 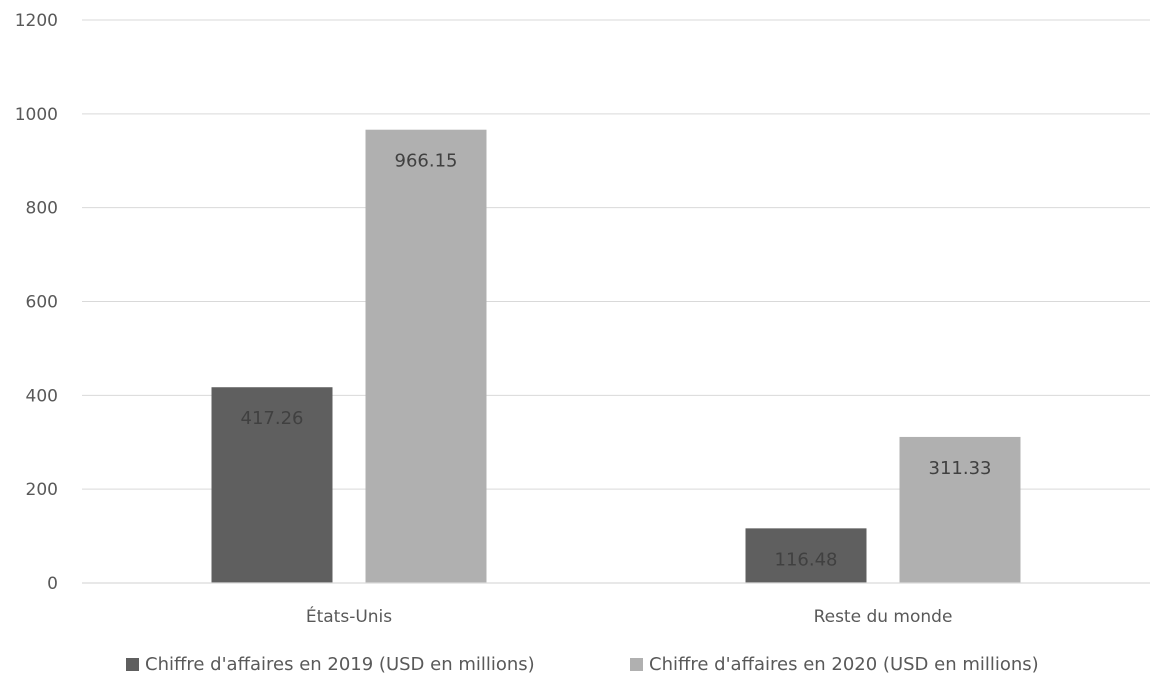 I want to click on y-tick-label: 1000, so click(x=36, y=115).